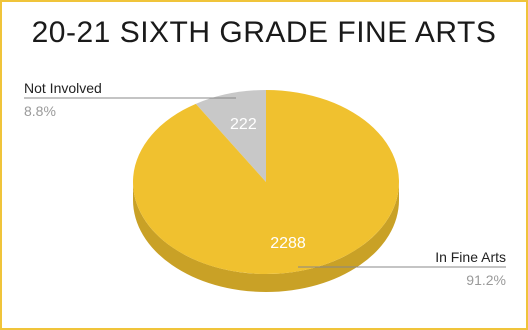 This screenshot has height=330, width=528. What do you see at coordinates (264, 32) in the screenshot?
I see `chart-title: 20-21 SIXTH GRADE FINE ARTS` at bounding box center [264, 32].